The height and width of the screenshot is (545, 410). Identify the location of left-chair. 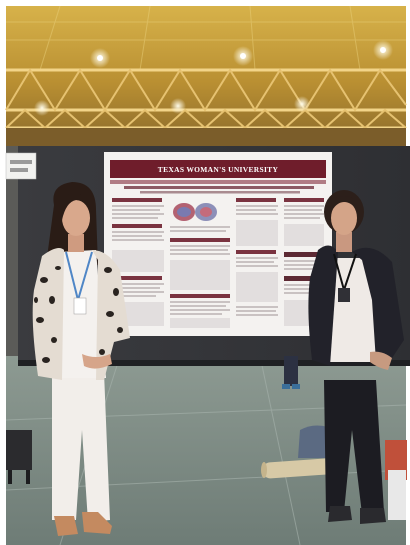
(19, 457).